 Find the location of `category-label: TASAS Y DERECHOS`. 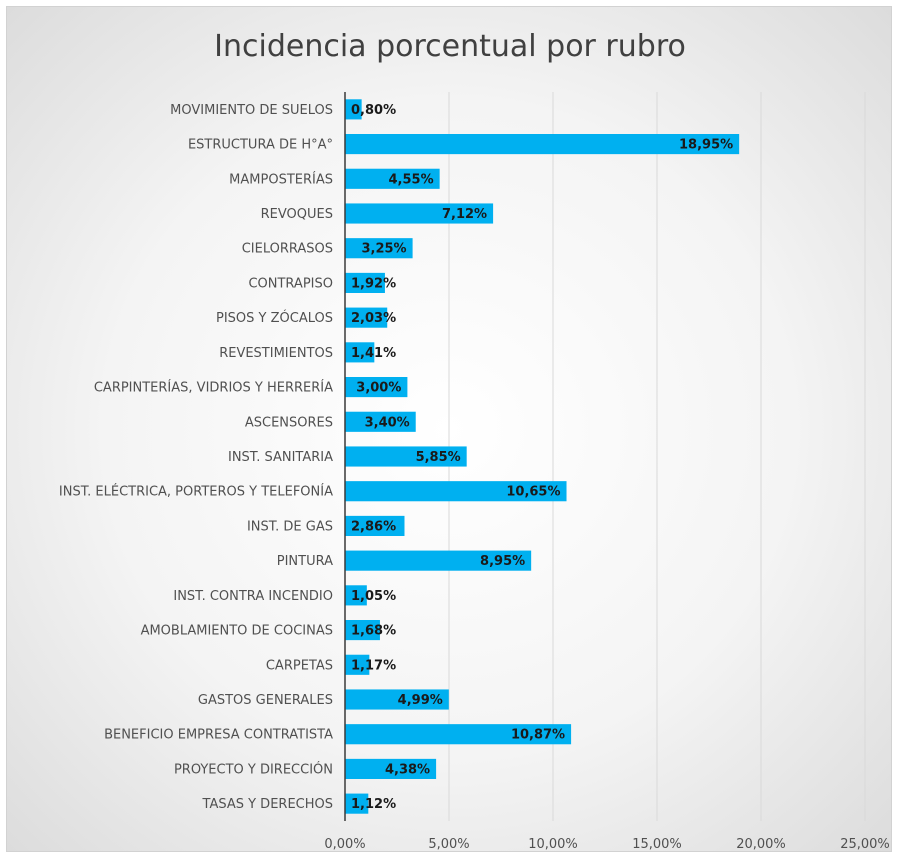

category-label: TASAS Y DERECHOS is located at coordinates (267, 804).